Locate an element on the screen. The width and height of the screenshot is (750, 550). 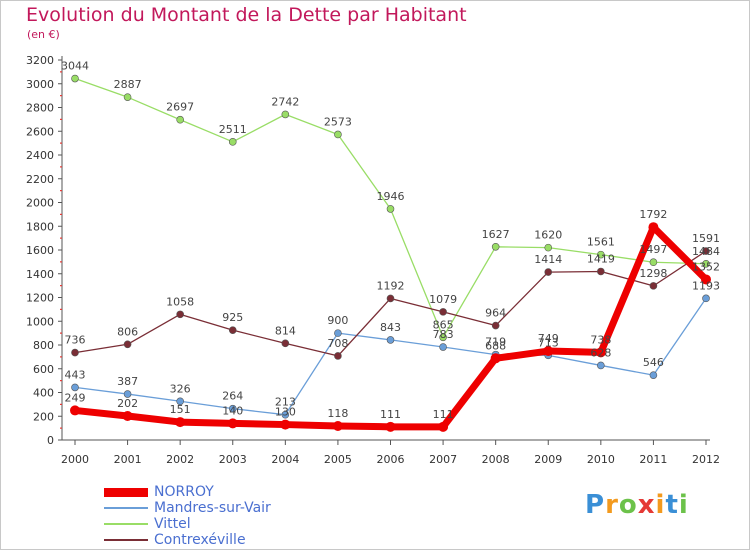
legend-item: Vittel is located at coordinates (264, 524).